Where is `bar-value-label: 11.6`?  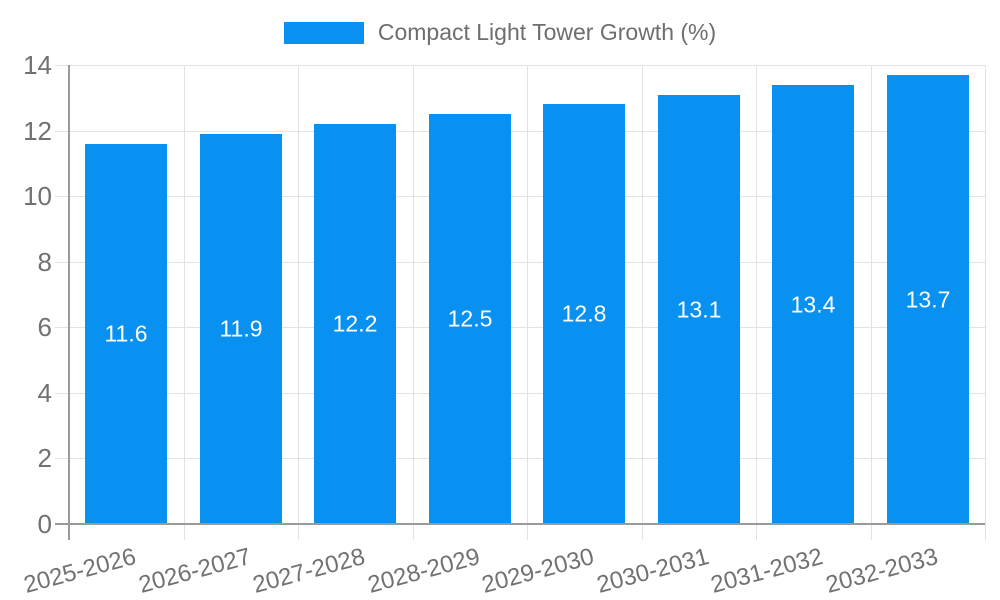 bar-value-label: 11.6 is located at coordinates (126, 333).